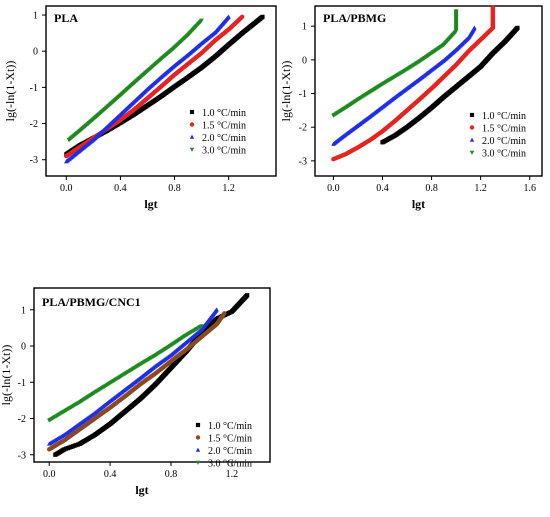 This screenshot has width=550, height=517. What do you see at coordinates (354, 18) in the screenshot?
I see `chart-title: PLA/PBMG` at bounding box center [354, 18].